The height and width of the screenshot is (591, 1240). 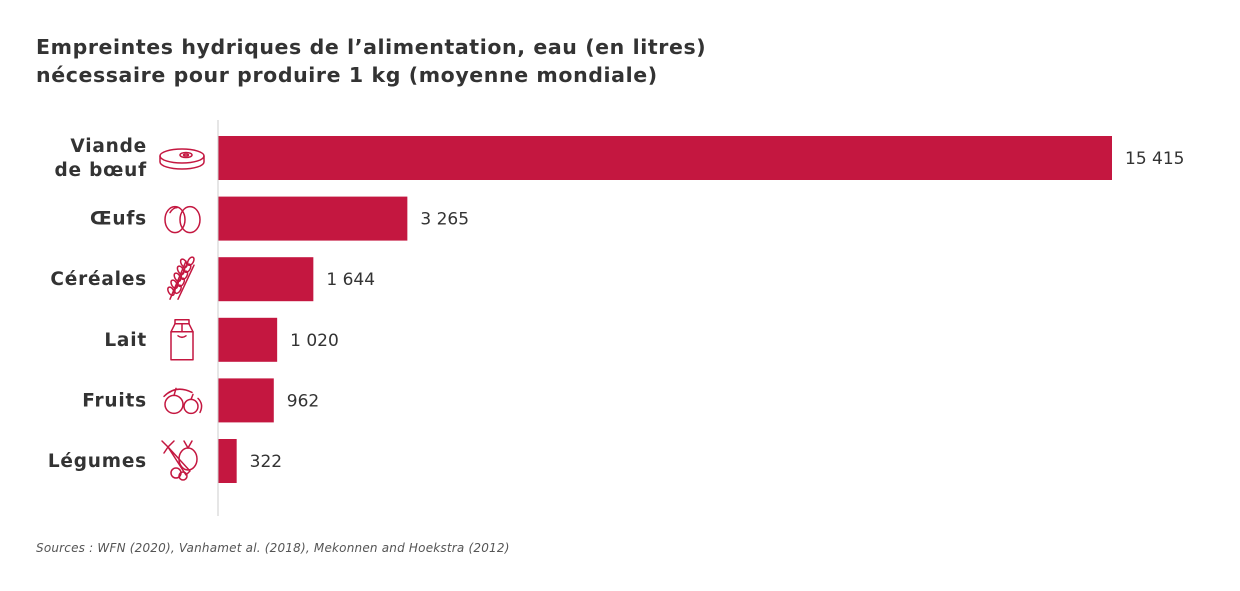 I want to click on value-label: 322, so click(x=266, y=462).